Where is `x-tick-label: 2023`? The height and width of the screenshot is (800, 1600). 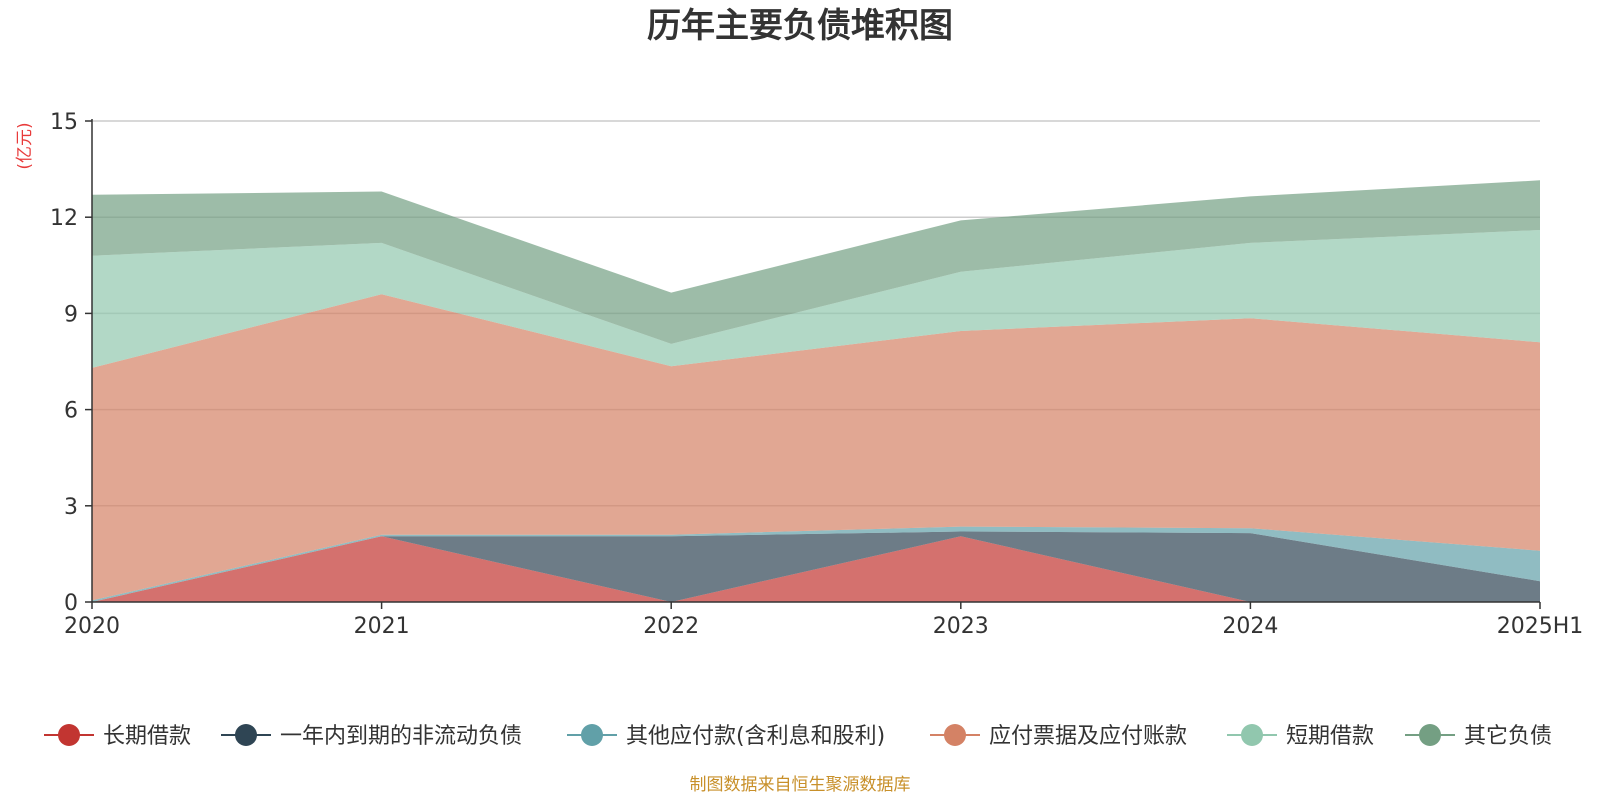 x-tick-label: 2023 is located at coordinates (961, 626).